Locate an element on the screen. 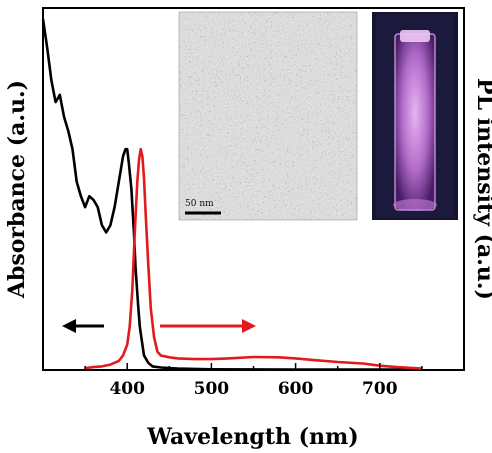 Image resolution: width=492 pixels, height=453 pixels. x-axis-title: Wavelength (nm) is located at coordinates (252, 437).